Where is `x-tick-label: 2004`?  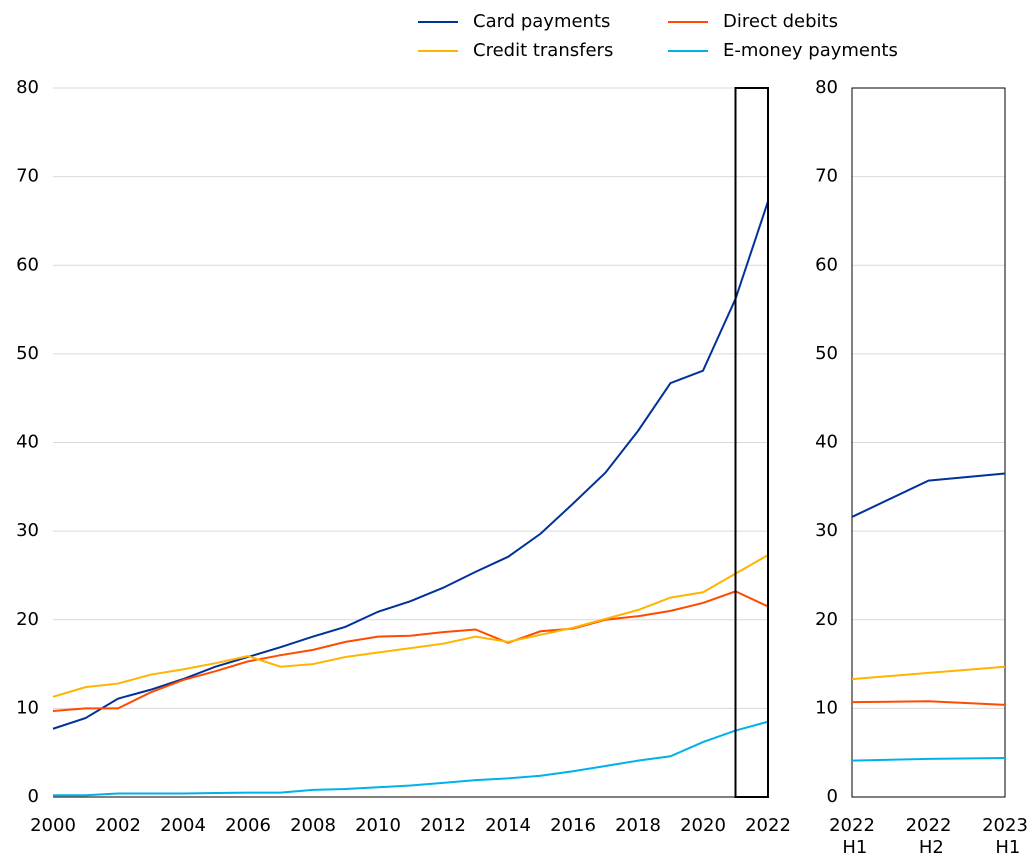 x-tick-label: 2004 is located at coordinates (183, 825).